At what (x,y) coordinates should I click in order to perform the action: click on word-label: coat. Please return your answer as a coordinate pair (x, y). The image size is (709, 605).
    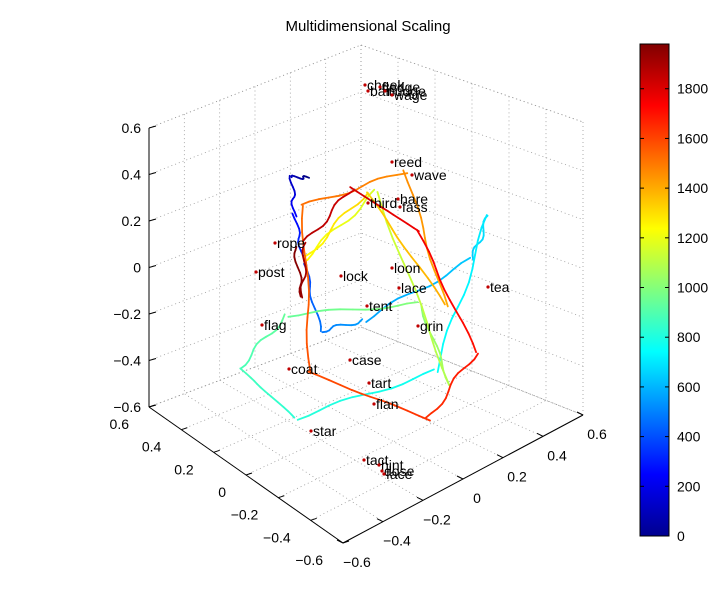
    Looking at the image, I should click on (304, 369).